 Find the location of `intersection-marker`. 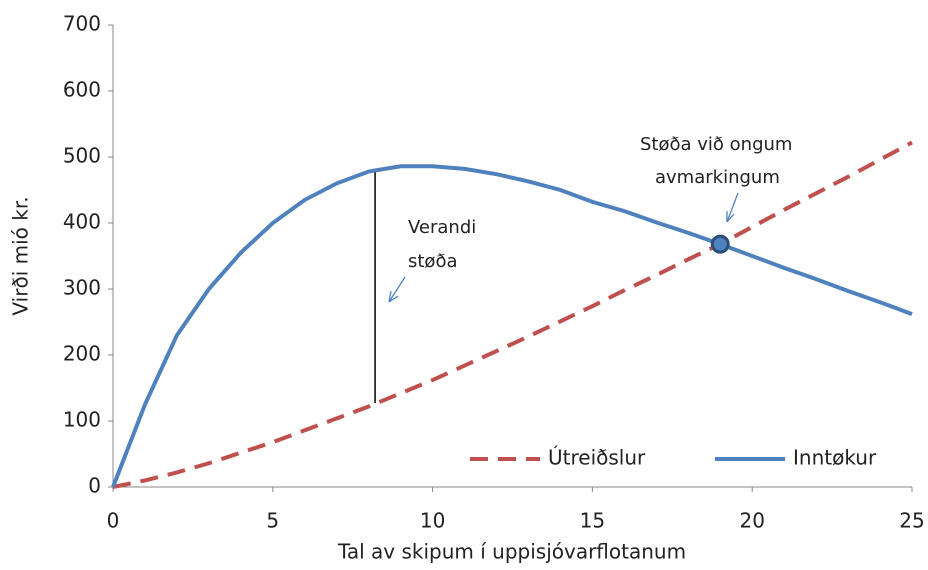

intersection-marker is located at coordinates (720, 244).